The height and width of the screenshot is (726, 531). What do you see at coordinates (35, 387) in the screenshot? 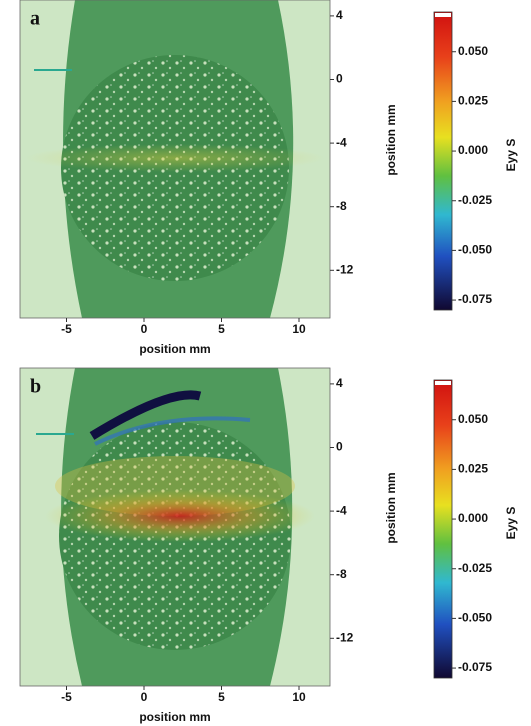
I see `panel-label: b` at bounding box center [35, 387].